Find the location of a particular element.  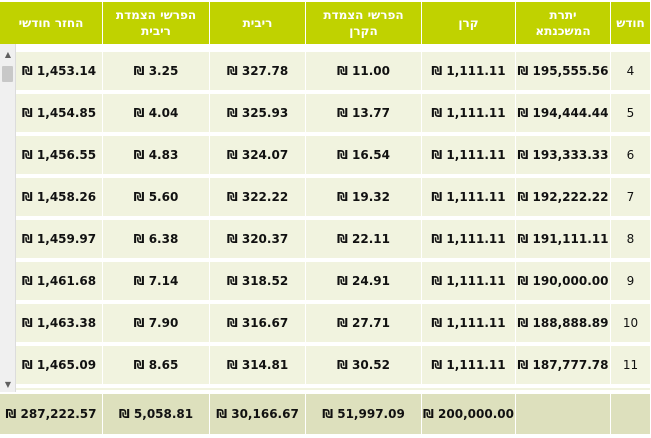

total-interest-indexation: ₪ 5,058.81 is located at coordinates (156, 414).